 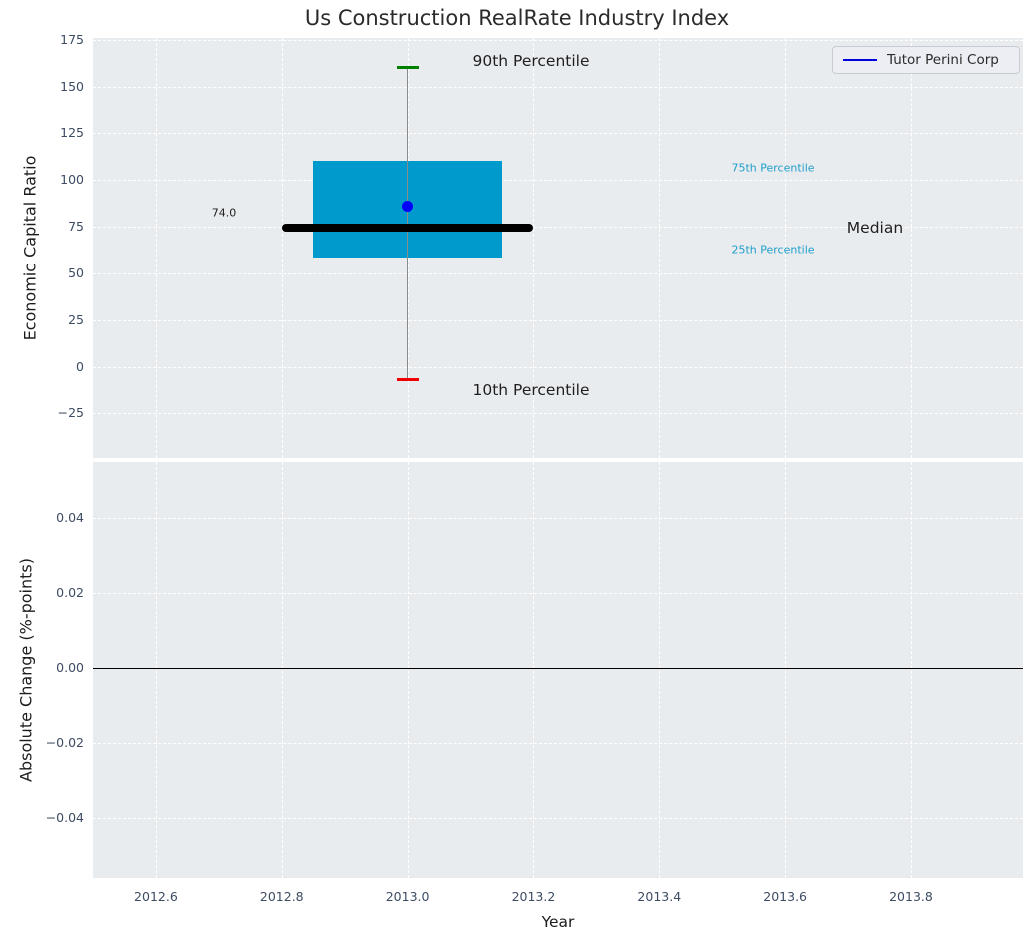 I want to click on legend: Tutor Perini Corp, so click(x=926, y=60).